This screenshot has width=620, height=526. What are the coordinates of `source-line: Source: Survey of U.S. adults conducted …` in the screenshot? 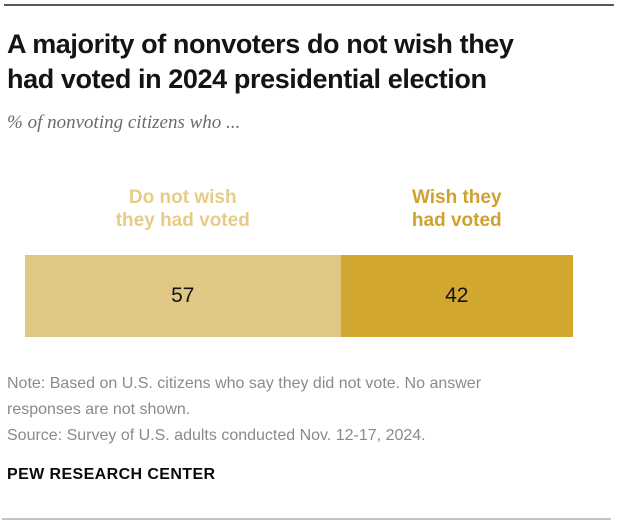 It's located at (216, 435).